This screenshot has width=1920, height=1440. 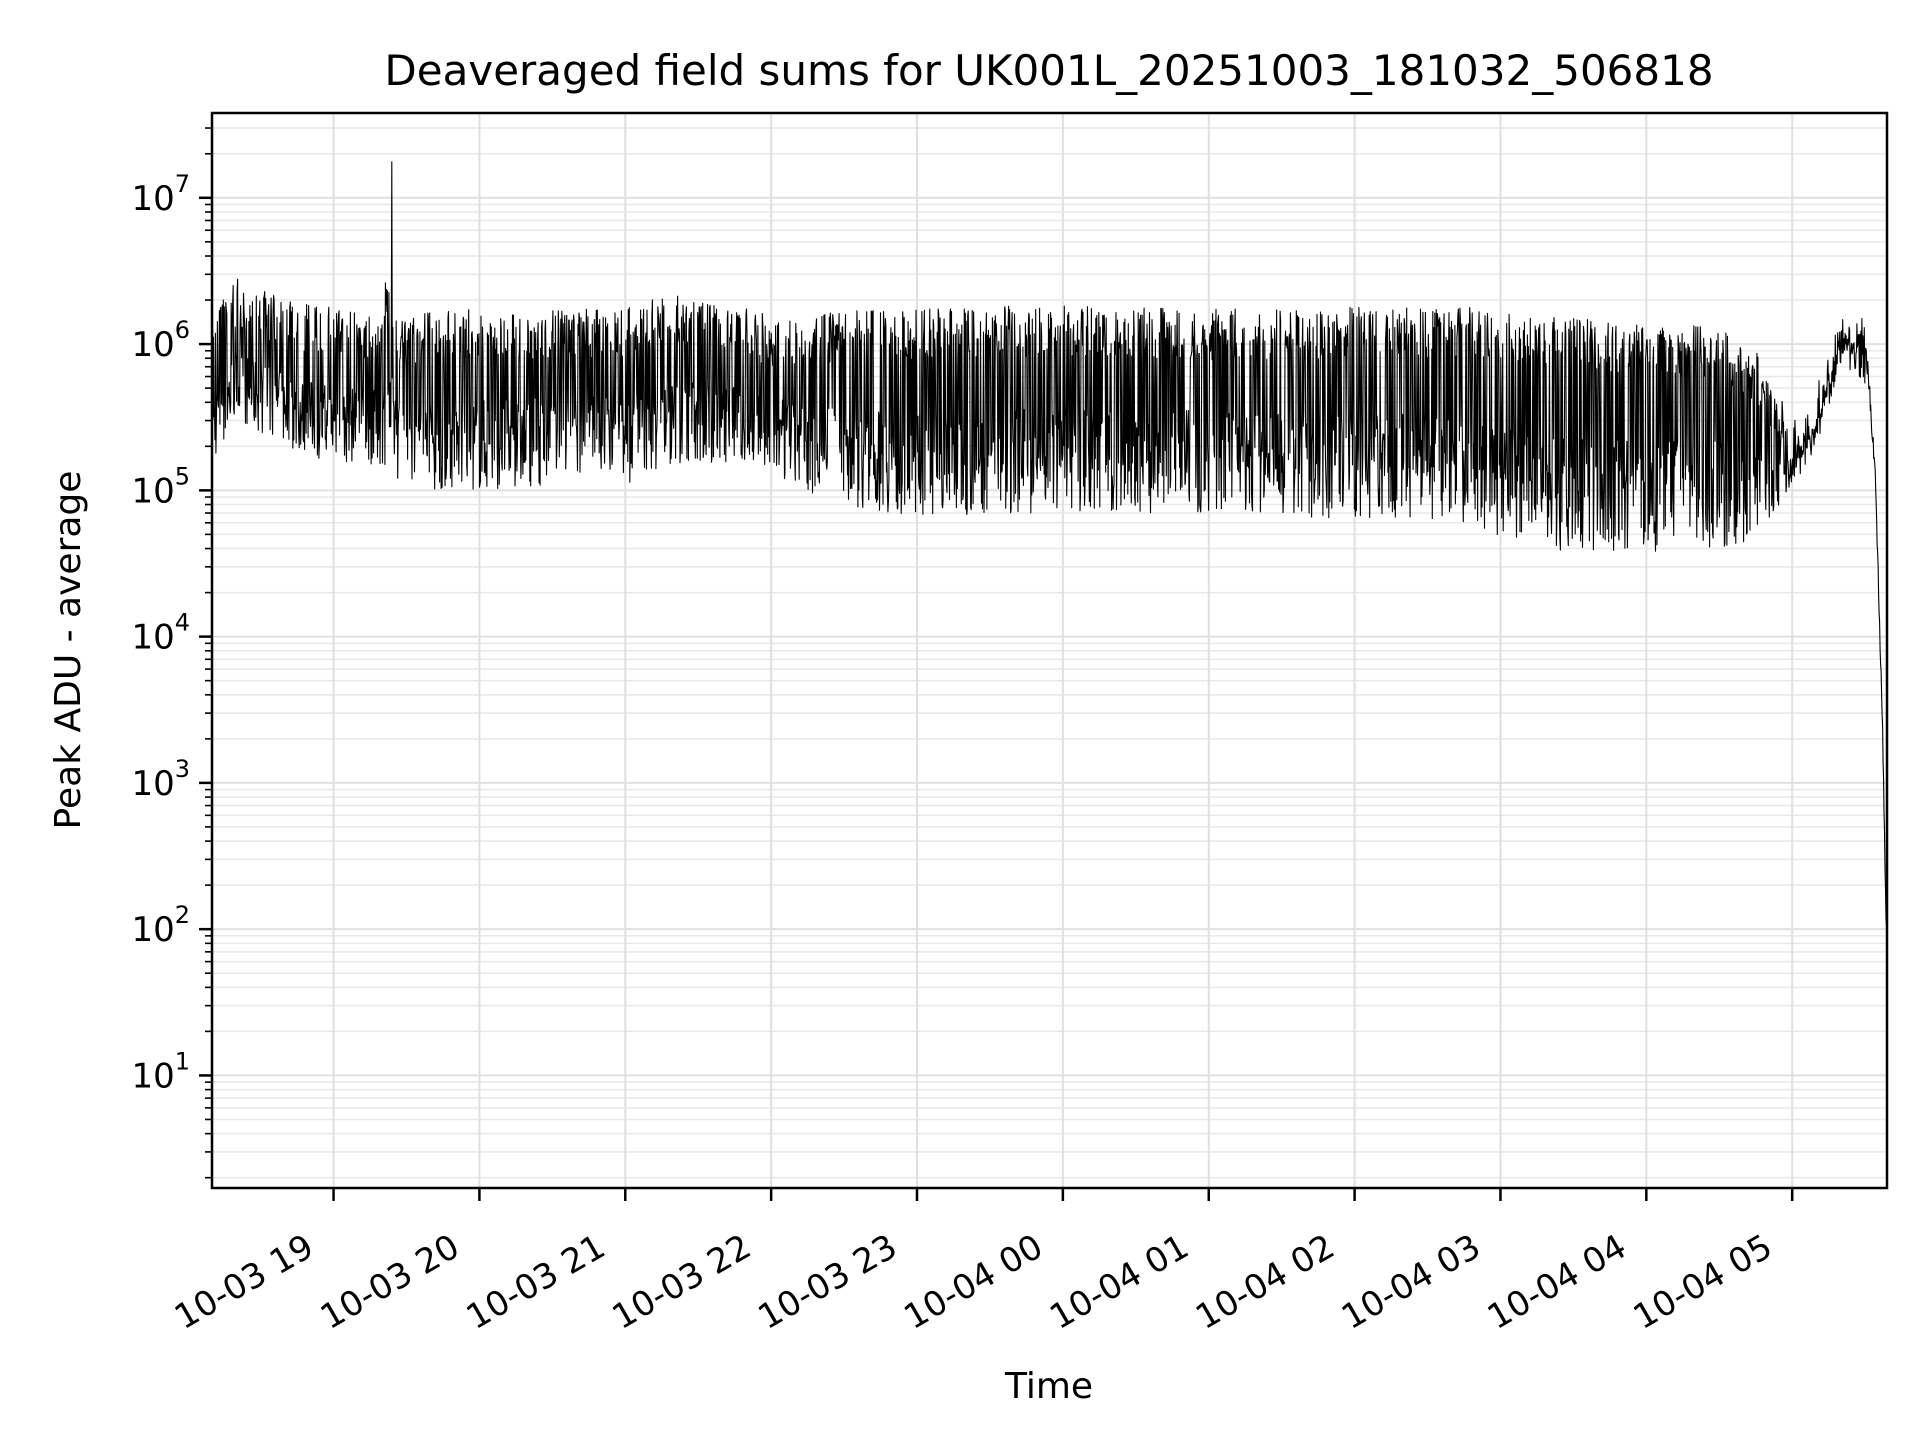 I want to click on y-tick-exponent: 3, so click(x=182, y=769).